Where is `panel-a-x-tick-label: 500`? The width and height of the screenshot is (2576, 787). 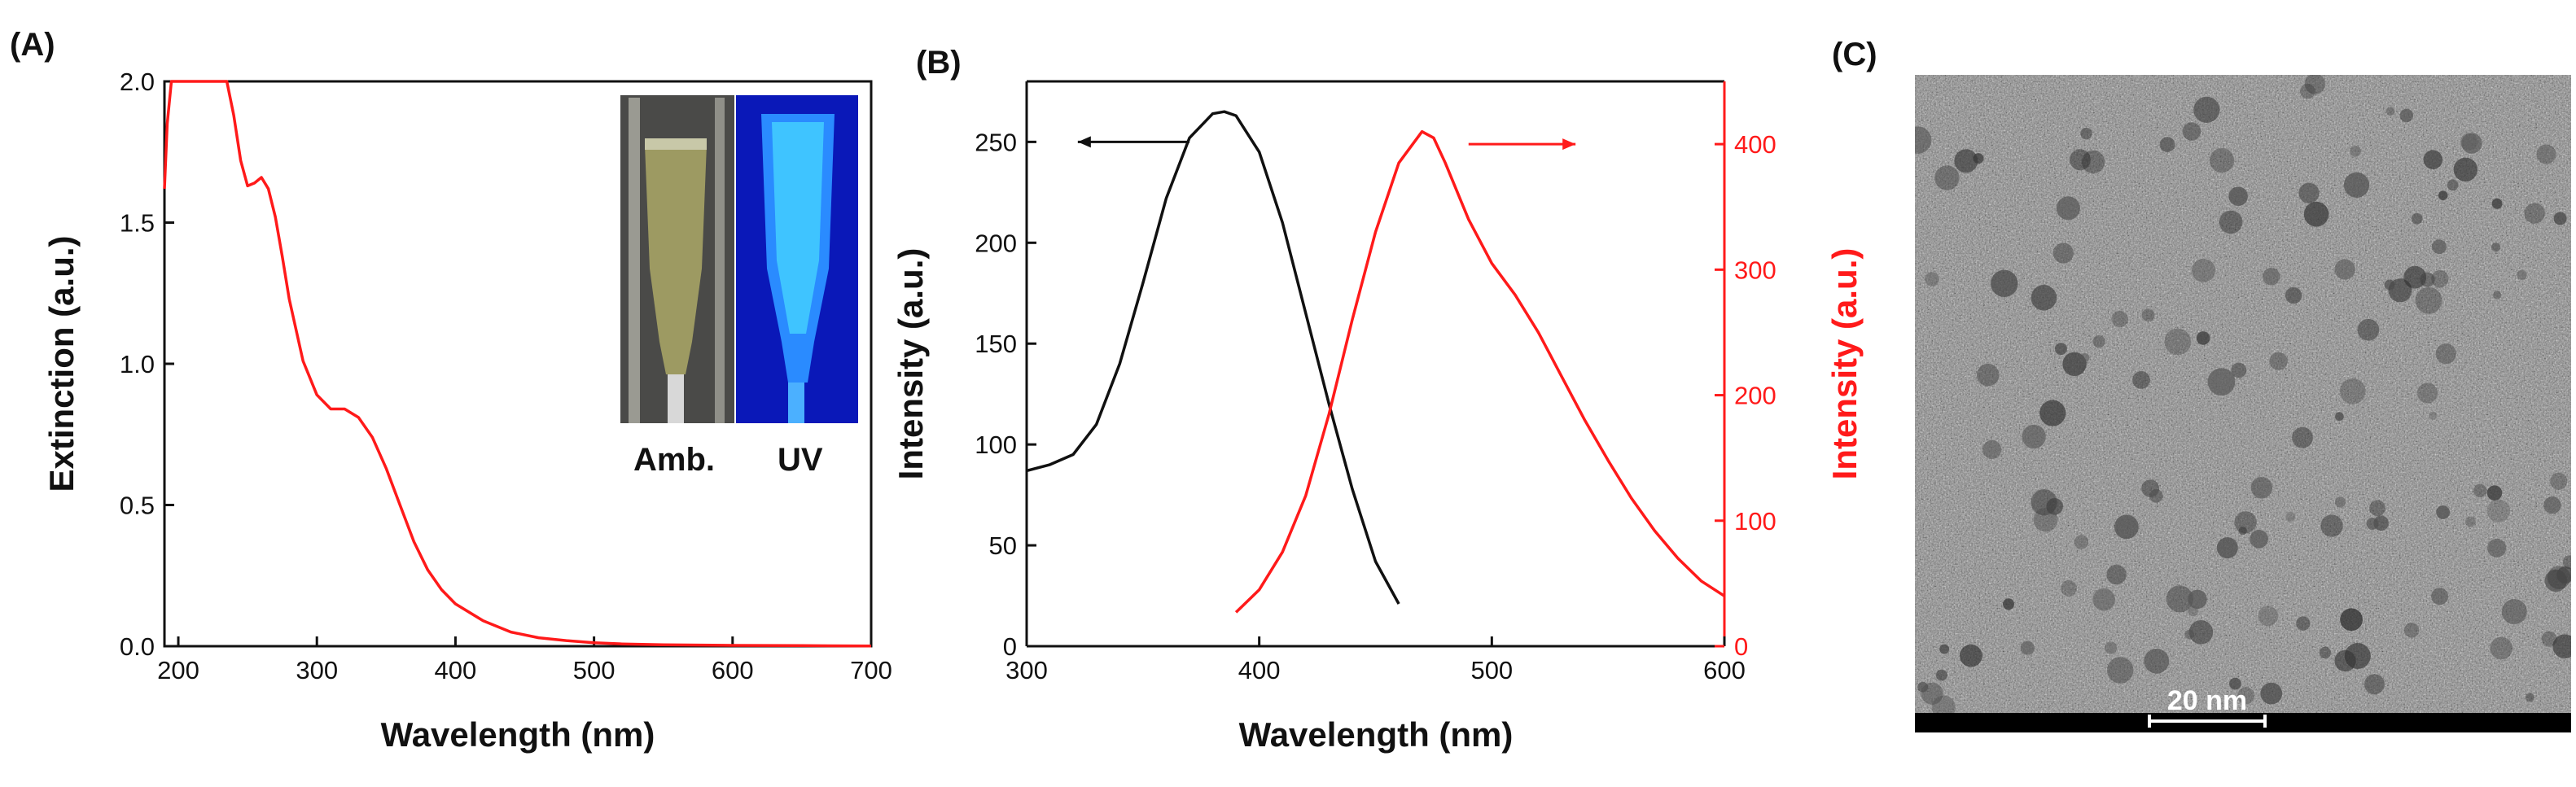
panel-a-x-tick-label: 500 is located at coordinates (594, 670).